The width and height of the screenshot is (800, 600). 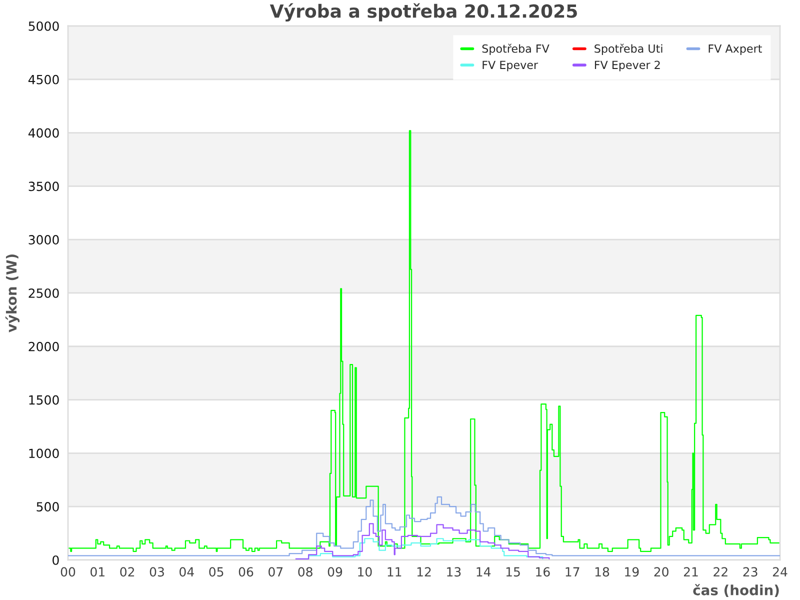 What do you see at coordinates (43, 133) in the screenshot?
I see `y-tick-label: 4000` at bounding box center [43, 133].